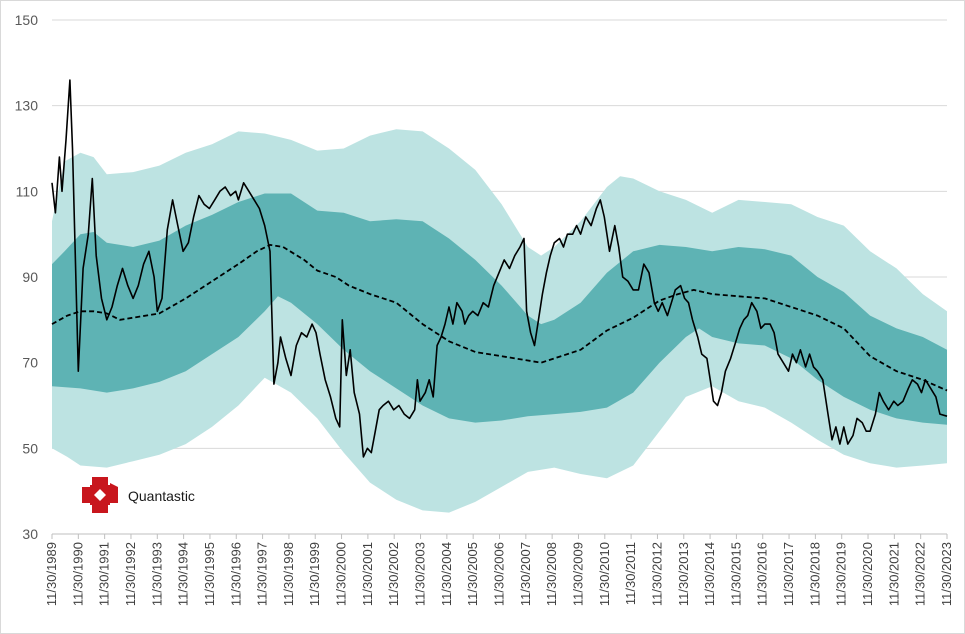 This screenshot has width=965, height=634. Describe the element at coordinates (156, 574) in the screenshot. I see `x-tick-label: 11/30/1993` at that location.